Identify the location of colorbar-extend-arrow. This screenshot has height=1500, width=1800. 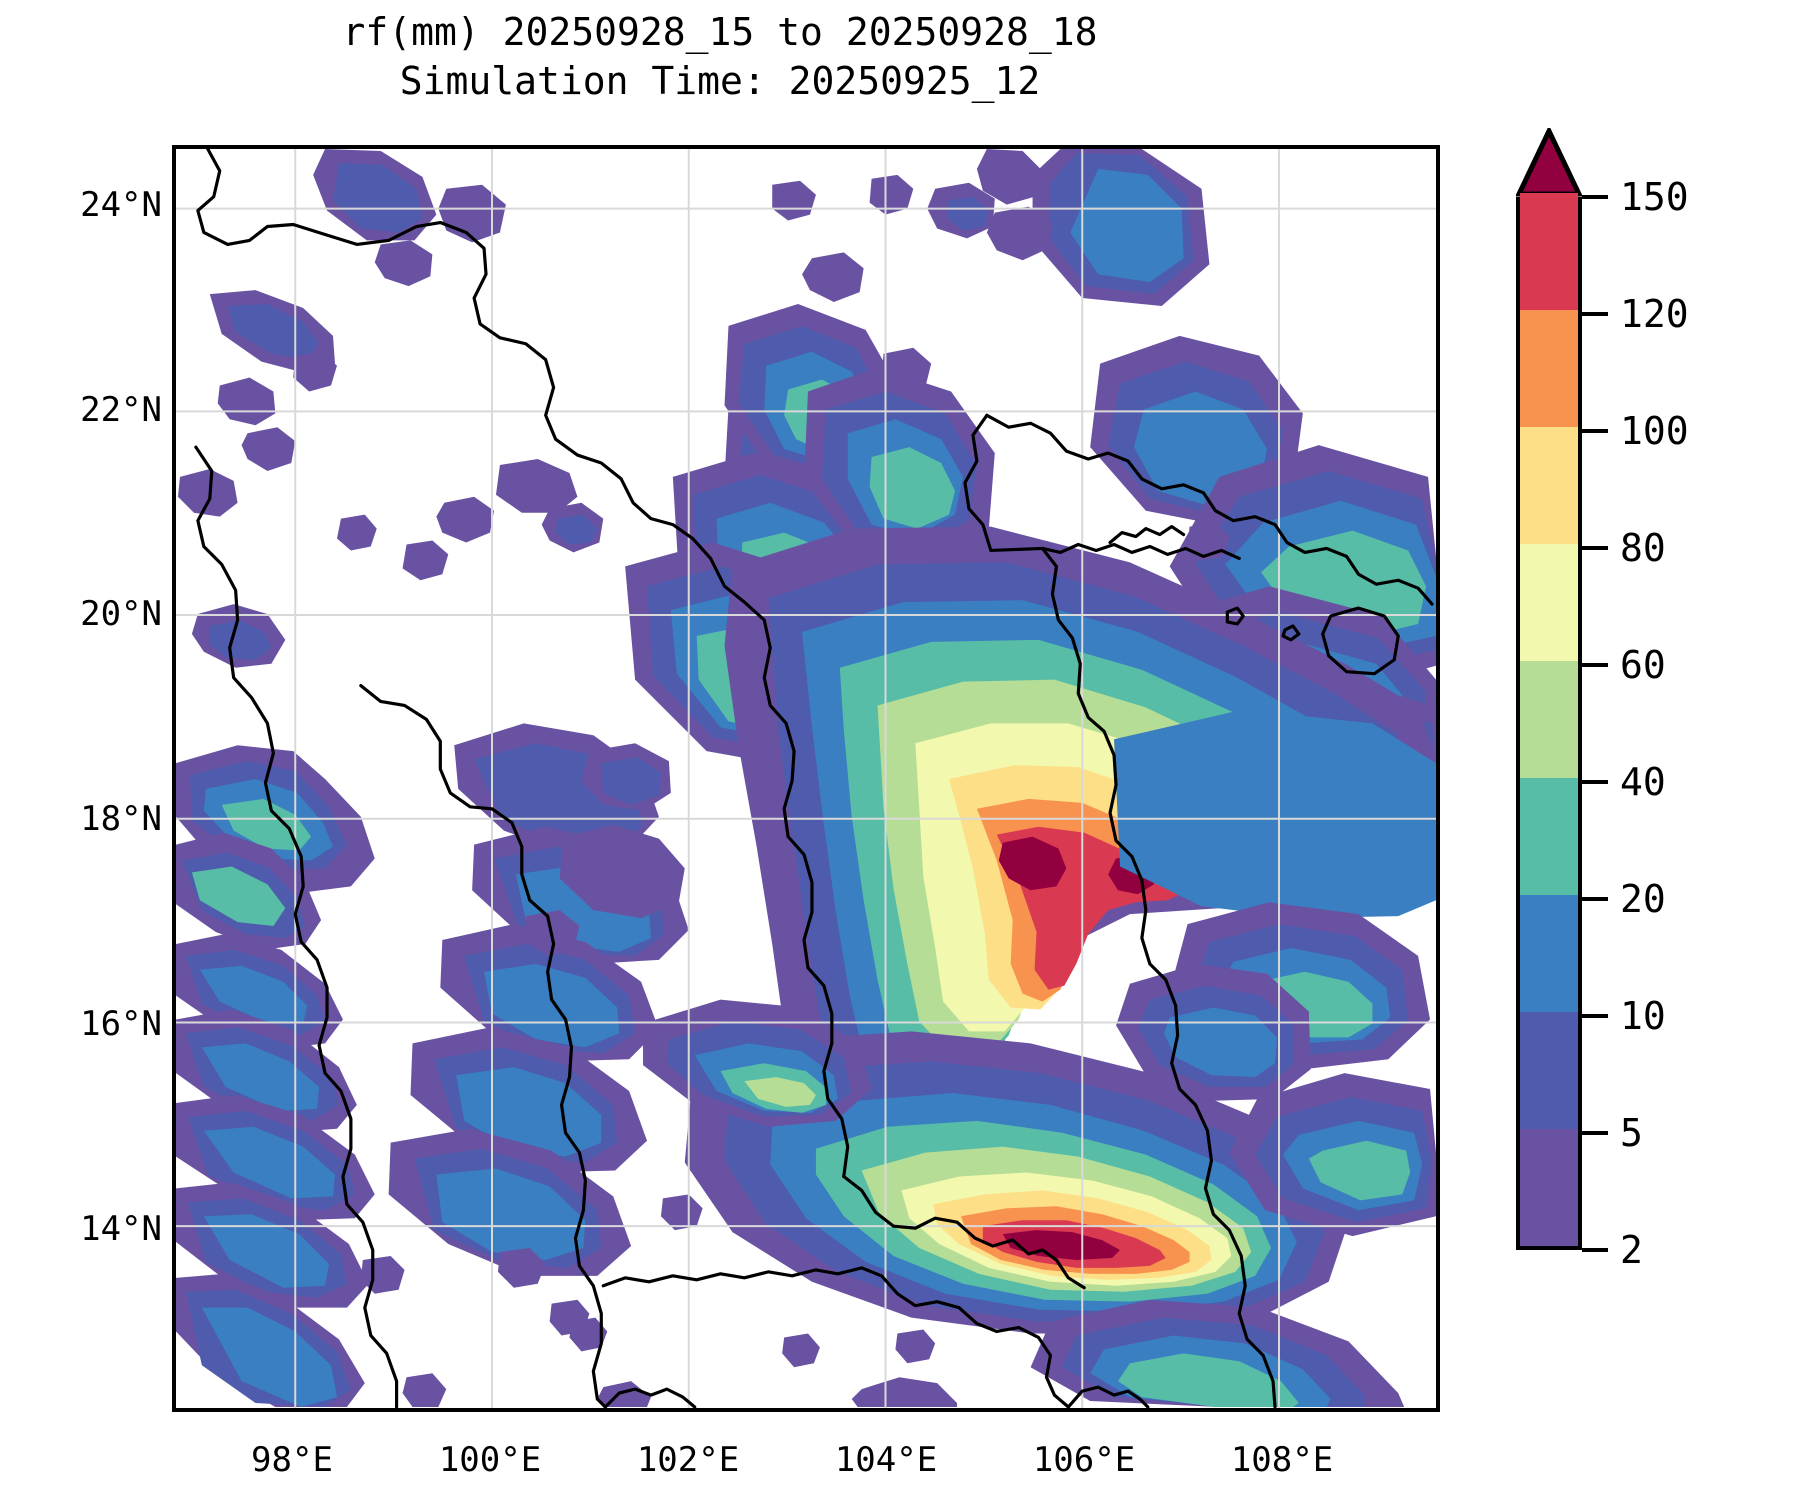
(1549, 162).